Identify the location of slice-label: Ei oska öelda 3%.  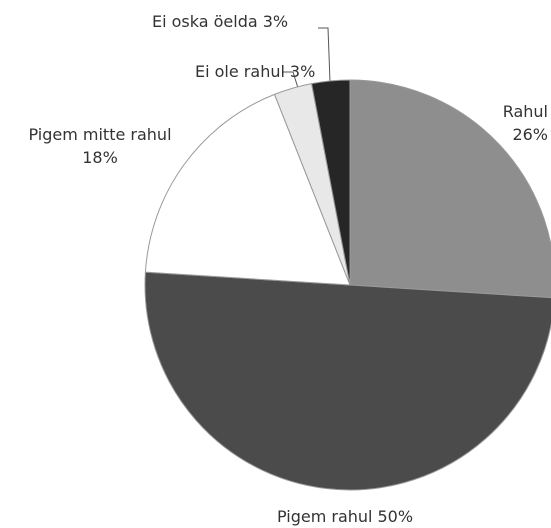
(220, 21).